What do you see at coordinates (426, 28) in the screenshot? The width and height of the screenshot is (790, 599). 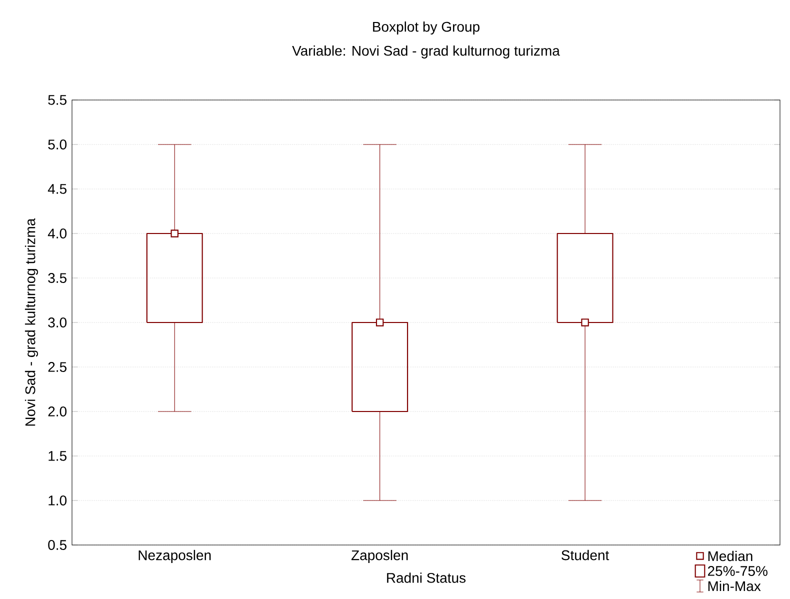 I see `chart-title: Boxplot by Group` at bounding box center [426, 28].